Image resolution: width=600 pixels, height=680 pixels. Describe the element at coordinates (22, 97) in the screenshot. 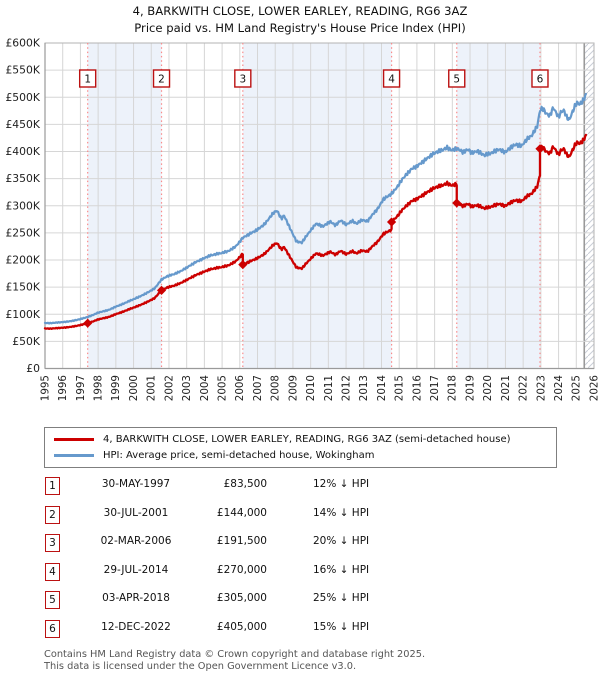

I see `y-axis-tick-label: £500K` at that location.